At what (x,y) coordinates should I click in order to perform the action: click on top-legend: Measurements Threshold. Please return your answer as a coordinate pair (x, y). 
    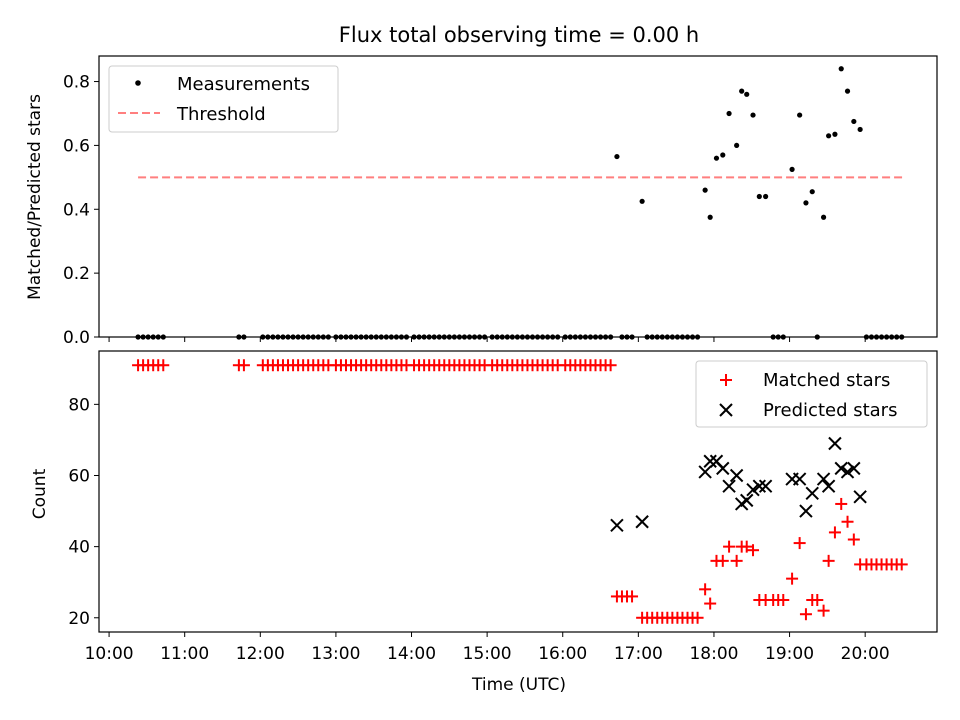
    Looking at the image, I should click on (223, 99).